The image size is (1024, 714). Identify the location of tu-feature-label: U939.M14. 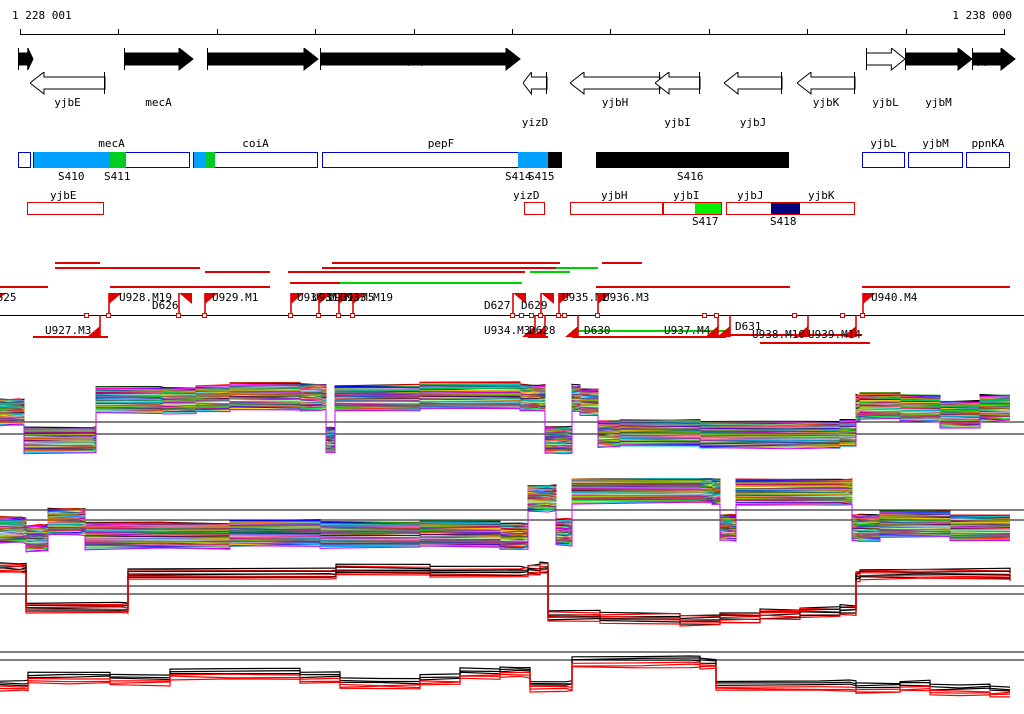
(834, 334).